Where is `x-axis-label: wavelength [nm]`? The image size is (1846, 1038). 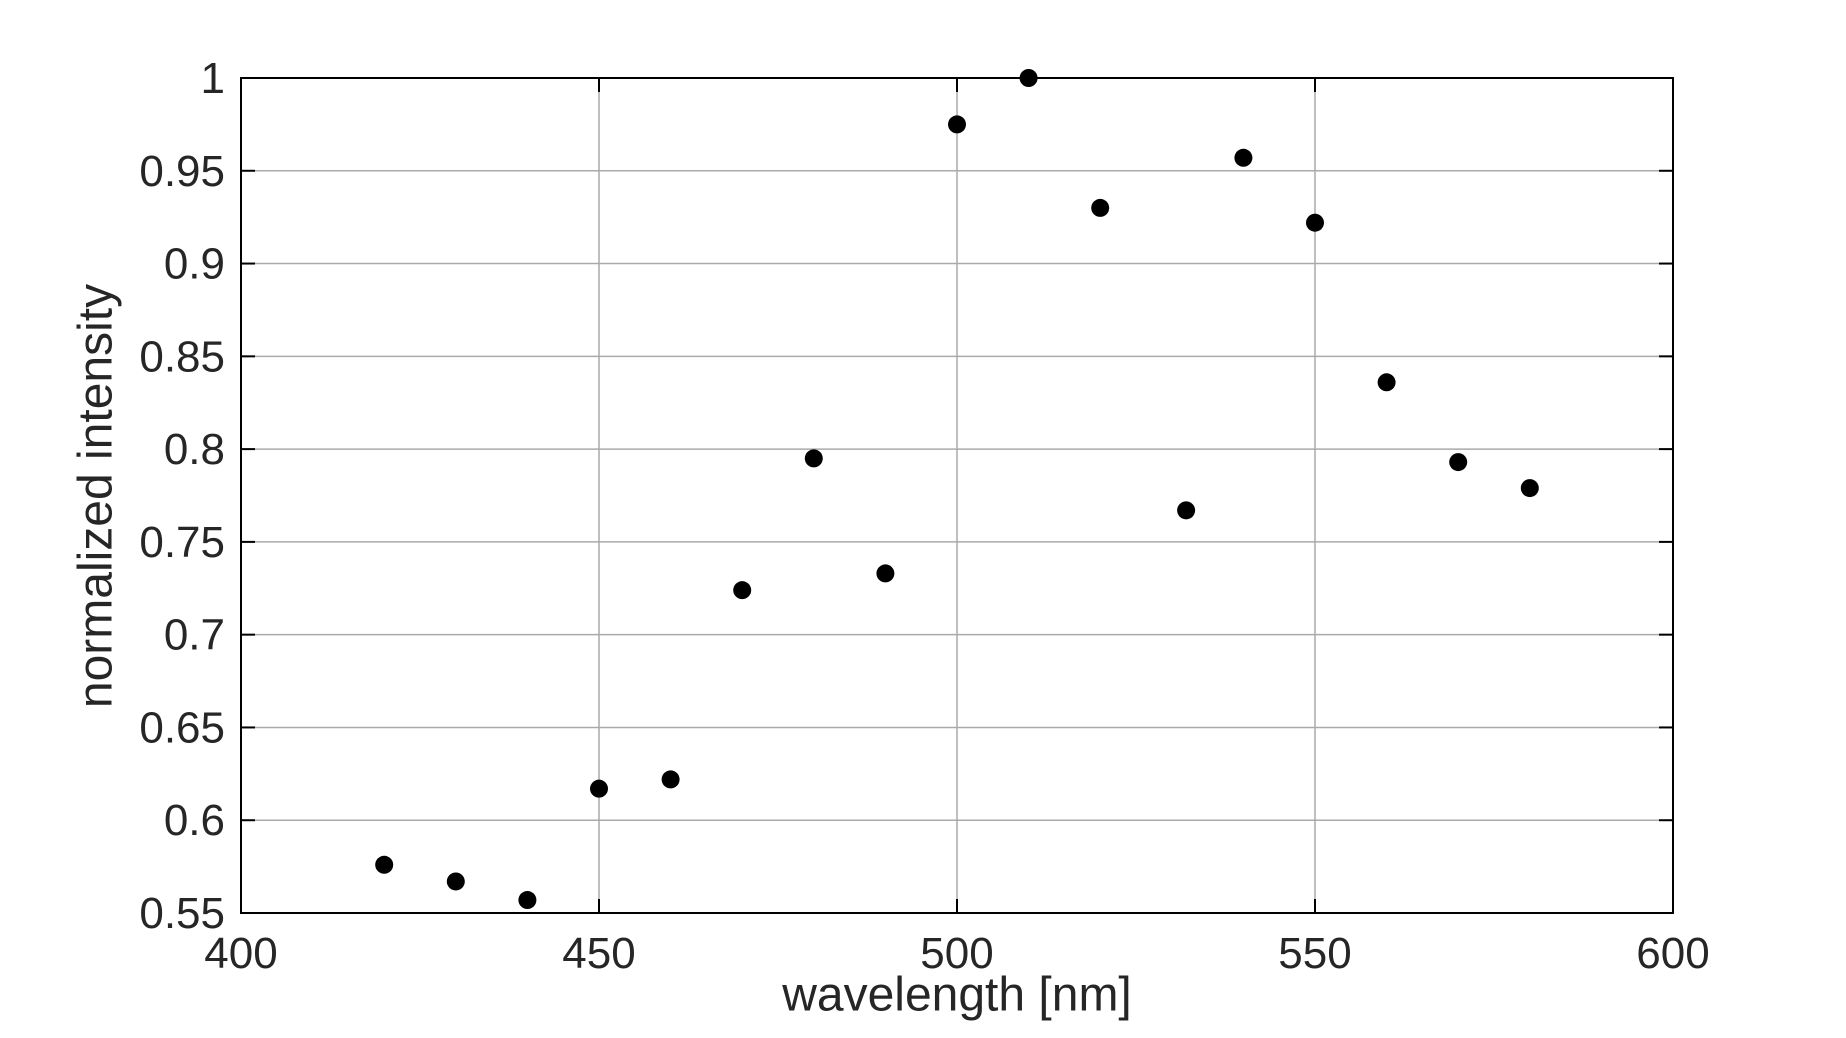
x-axis-label: wavelength [nm] is located at coordinates (957, 995).